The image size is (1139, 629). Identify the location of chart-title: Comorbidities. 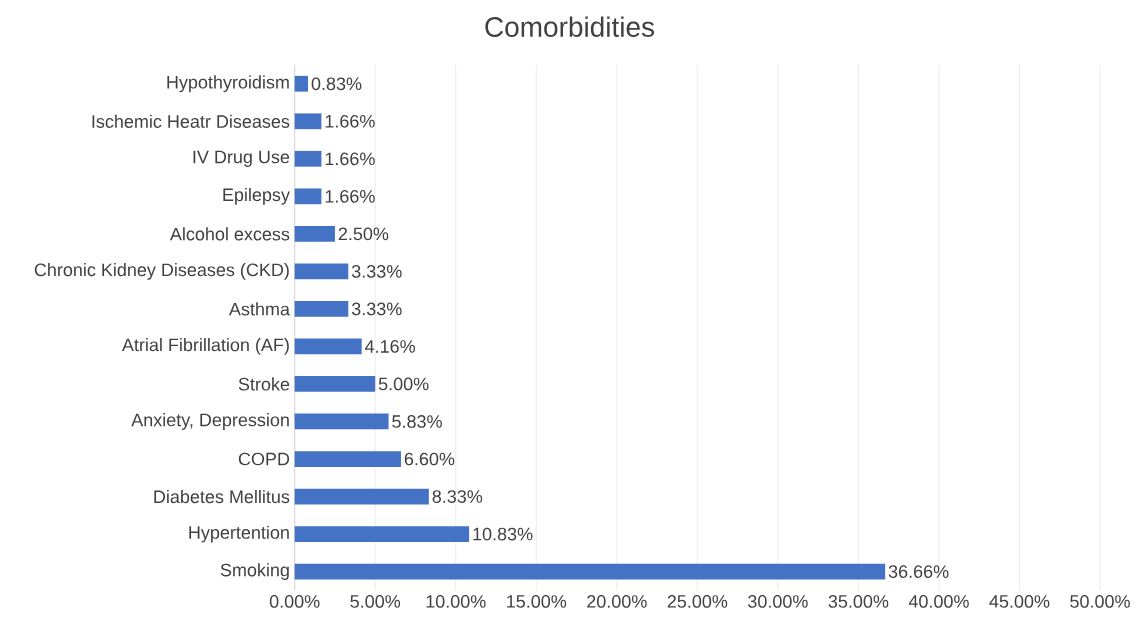
(570, 26).